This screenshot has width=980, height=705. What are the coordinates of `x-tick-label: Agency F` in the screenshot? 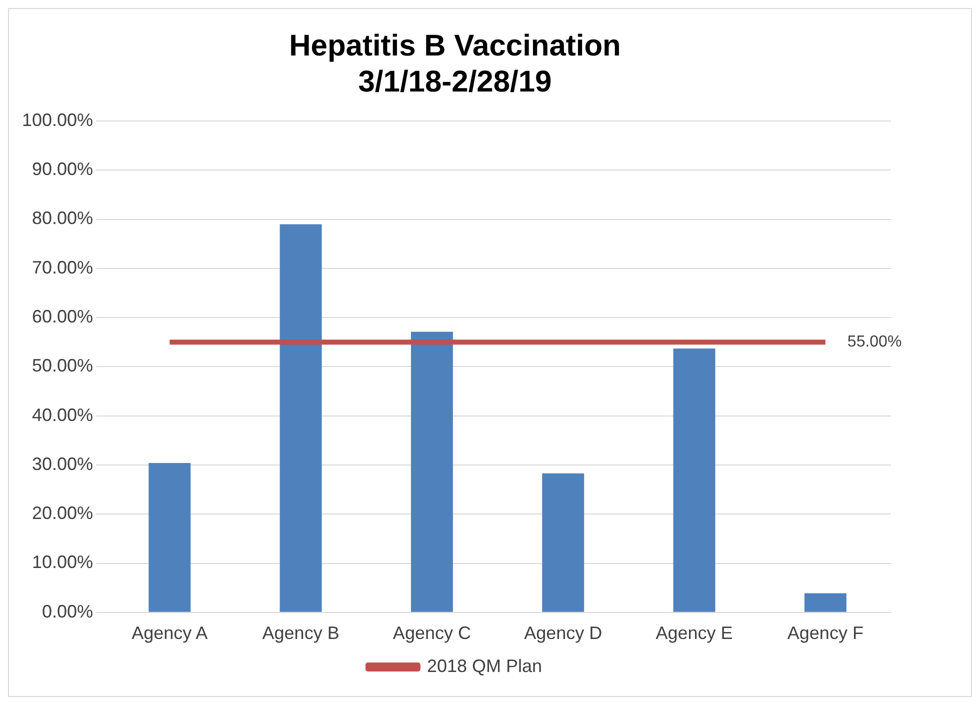 It's located at (825, 633).